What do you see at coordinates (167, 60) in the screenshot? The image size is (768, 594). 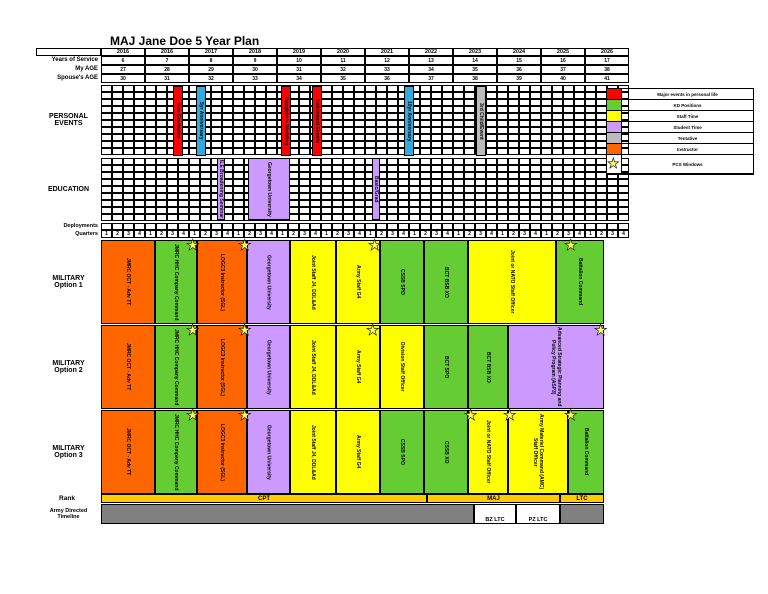 I see `row-value-years_of_service: 7` at bounding box center [167, 60].